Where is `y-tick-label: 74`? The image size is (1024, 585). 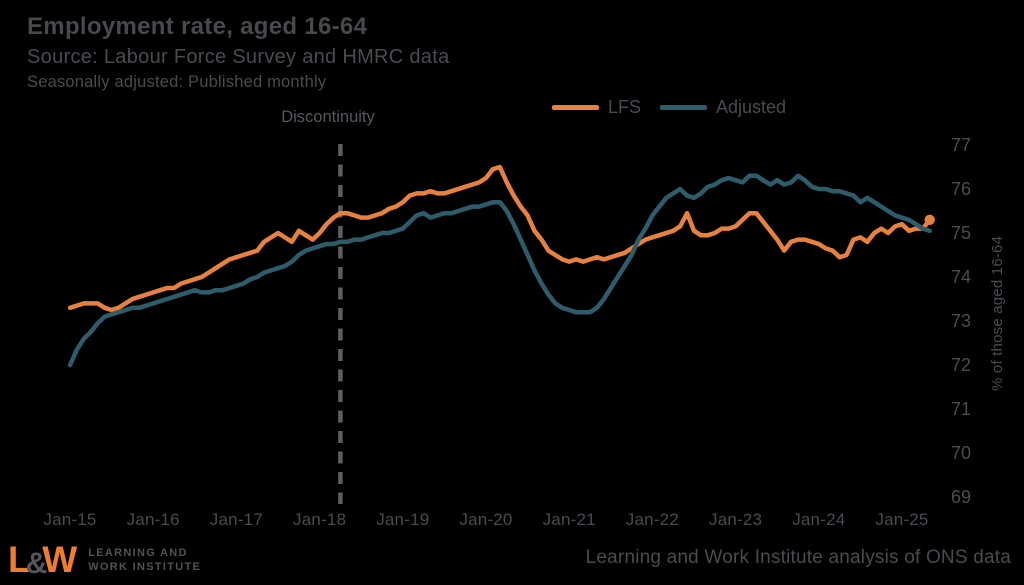
y-tick-label: 74 is located at coordinates (961, 277).